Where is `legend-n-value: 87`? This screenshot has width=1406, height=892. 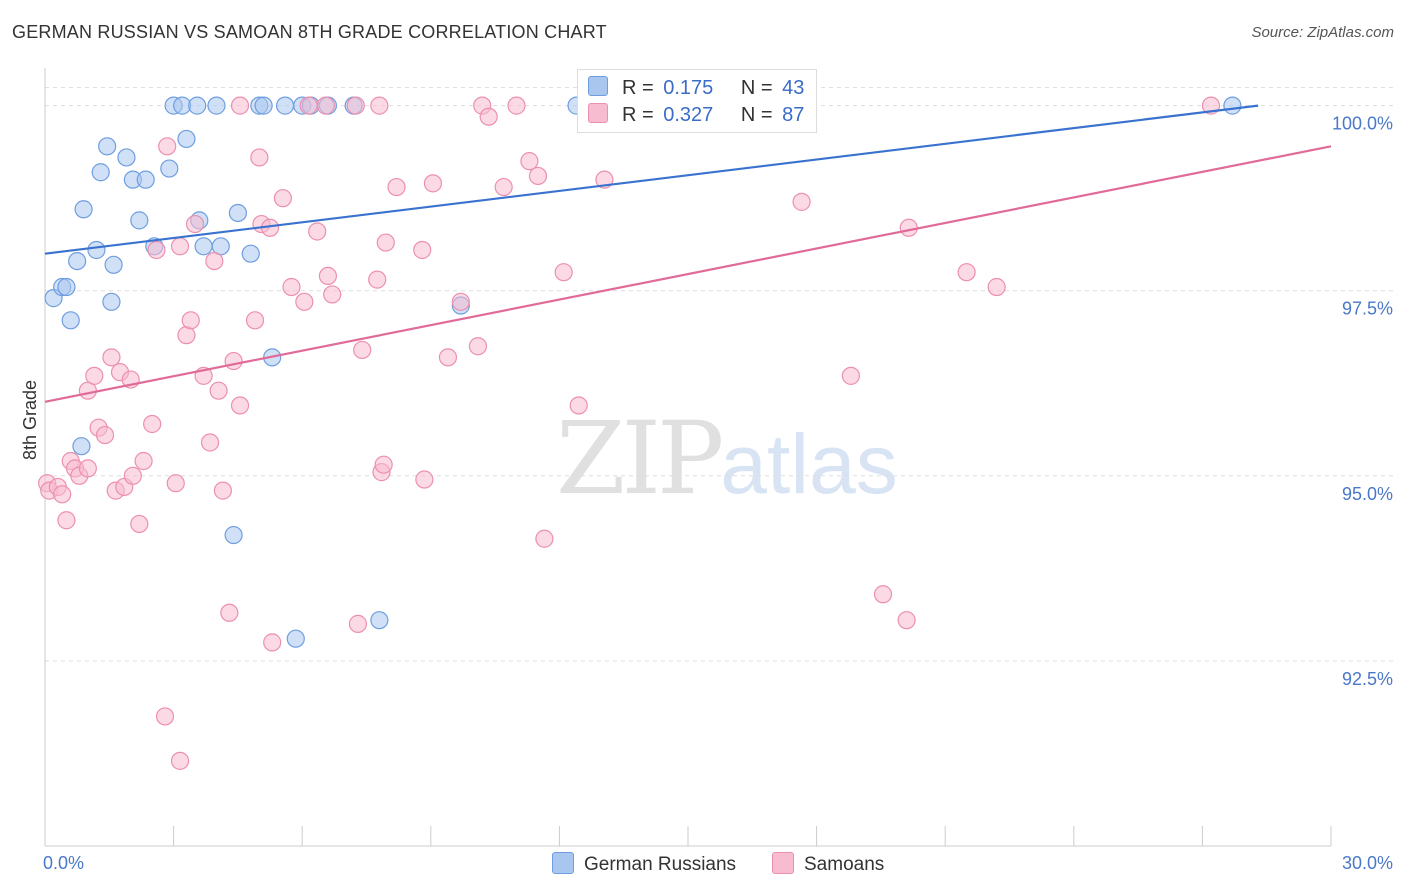 legend-n-value: 87 is located at coordinates (793, 115).